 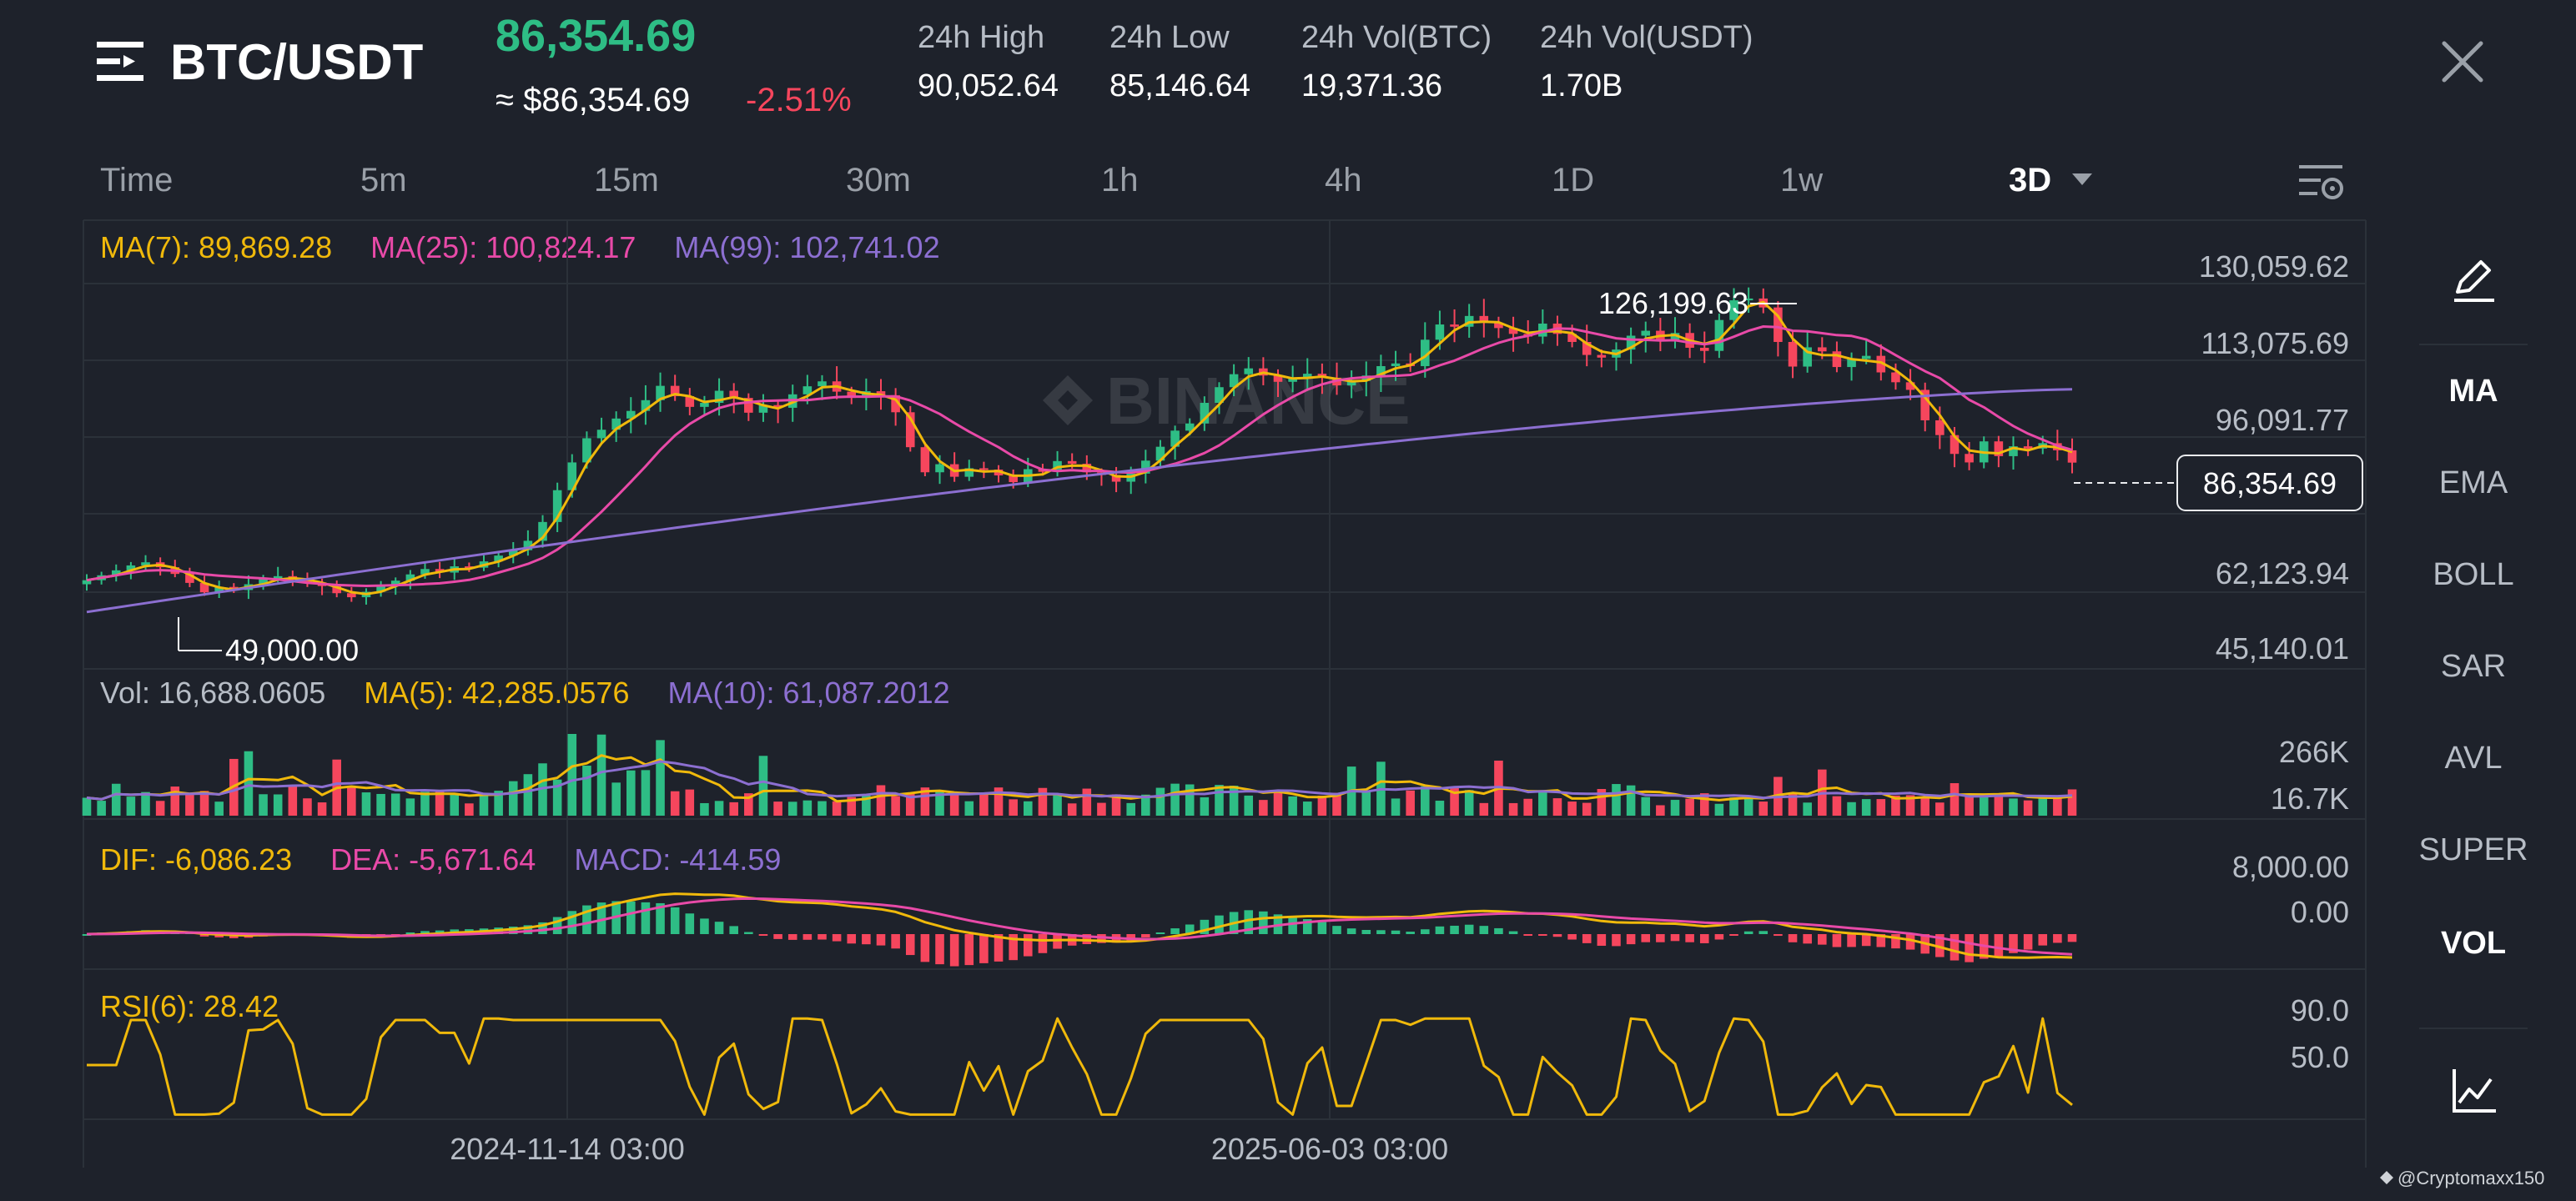 I want to click on tab-3d: 3D, so click(x=2030, y=180).